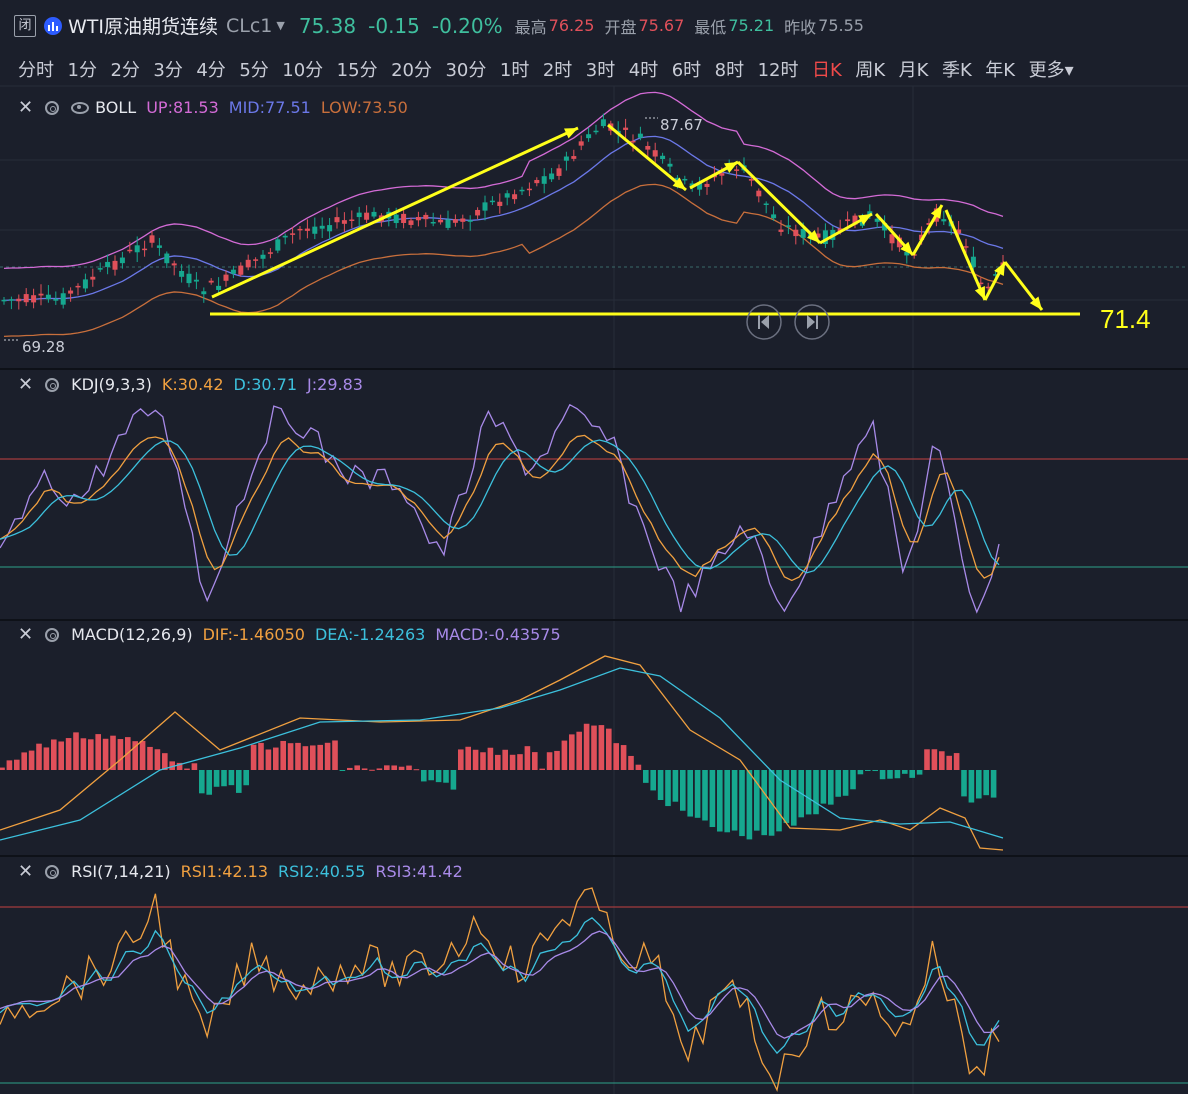  What do you see at coordinates (514, 70) in the screenshot?
I see `tab-timeframe: 1时` at bounding box center [514, 70].